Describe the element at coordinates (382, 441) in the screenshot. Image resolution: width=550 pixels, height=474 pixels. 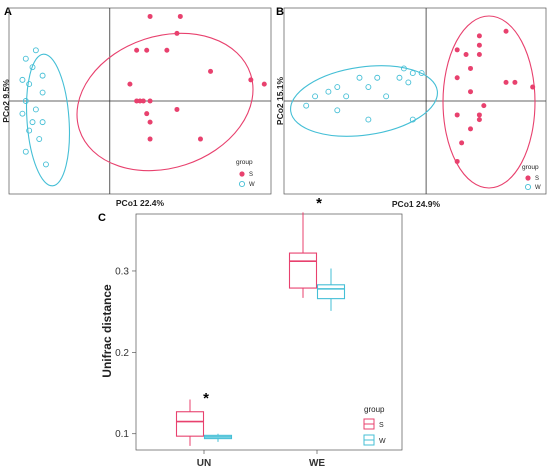
I see `panel-c-legend-w-label: W` at that location.